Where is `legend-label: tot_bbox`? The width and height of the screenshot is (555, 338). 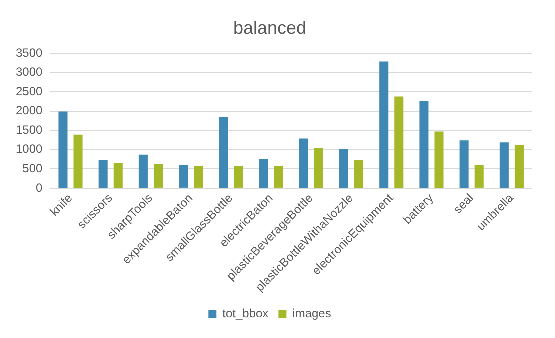
legend-label: tot_bbox is located at coordinates (245, 313).